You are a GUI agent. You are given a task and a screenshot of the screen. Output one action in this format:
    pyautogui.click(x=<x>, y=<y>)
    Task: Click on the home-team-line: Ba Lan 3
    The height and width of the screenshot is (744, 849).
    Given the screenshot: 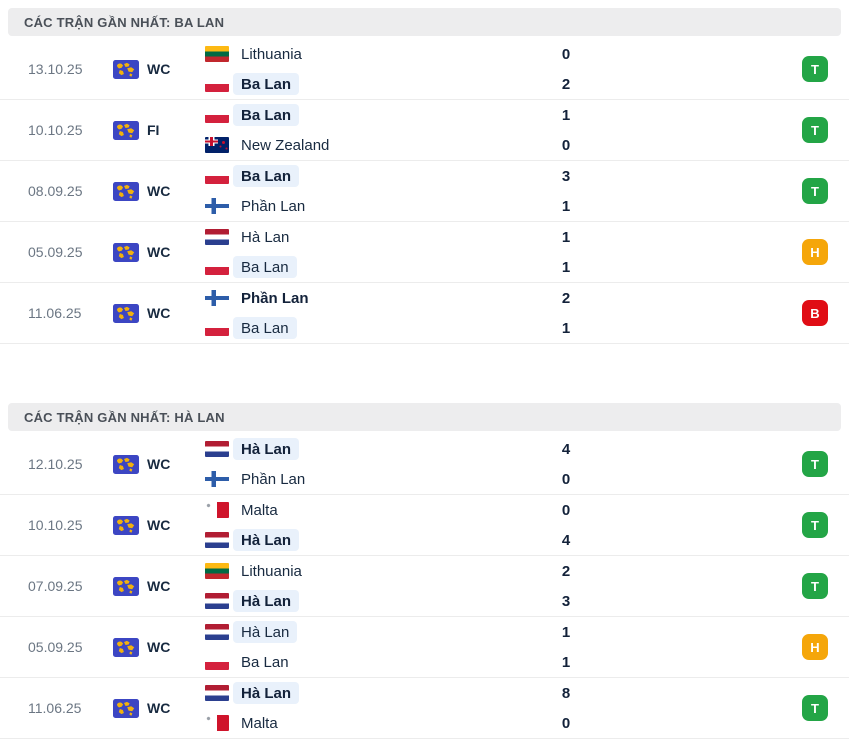 What is the action you would take?
    pyautogui.click(x=394, y=176)
    